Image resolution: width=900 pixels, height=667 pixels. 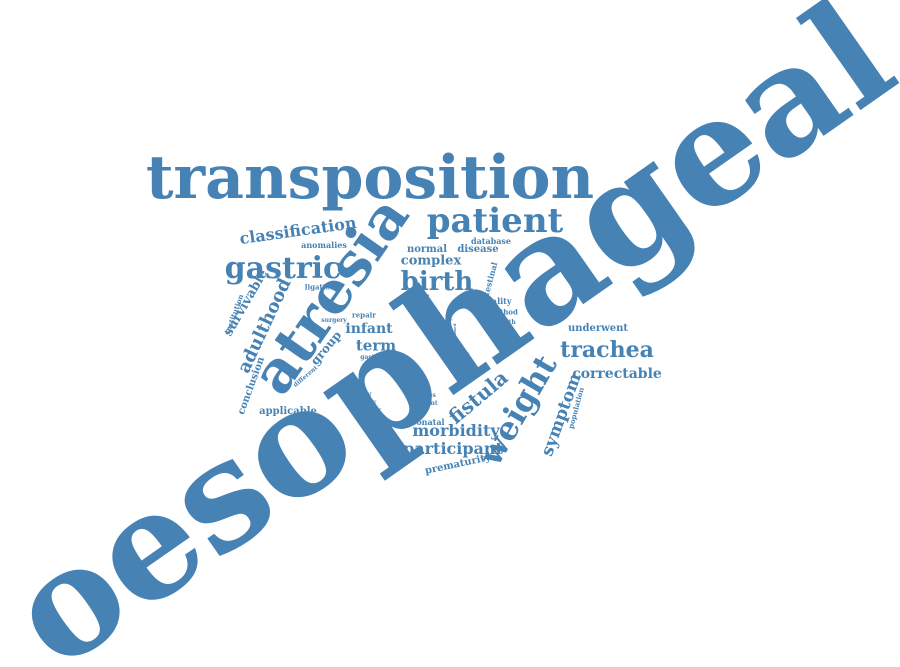 I want to click on word-year: year, so click(x=445, y=321).